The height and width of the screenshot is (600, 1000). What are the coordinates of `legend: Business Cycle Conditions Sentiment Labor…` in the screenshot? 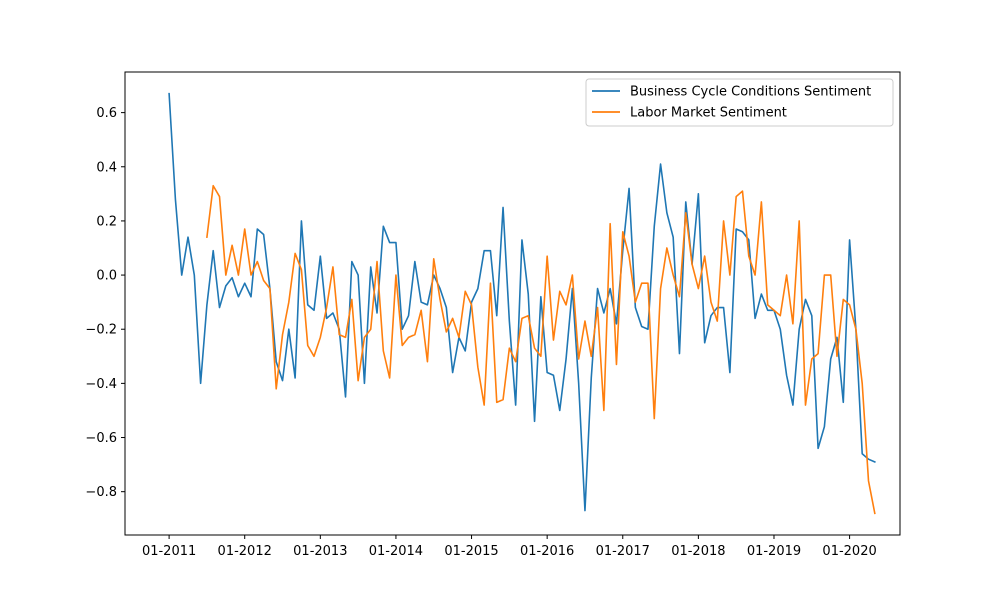 It's located at (739, 102).